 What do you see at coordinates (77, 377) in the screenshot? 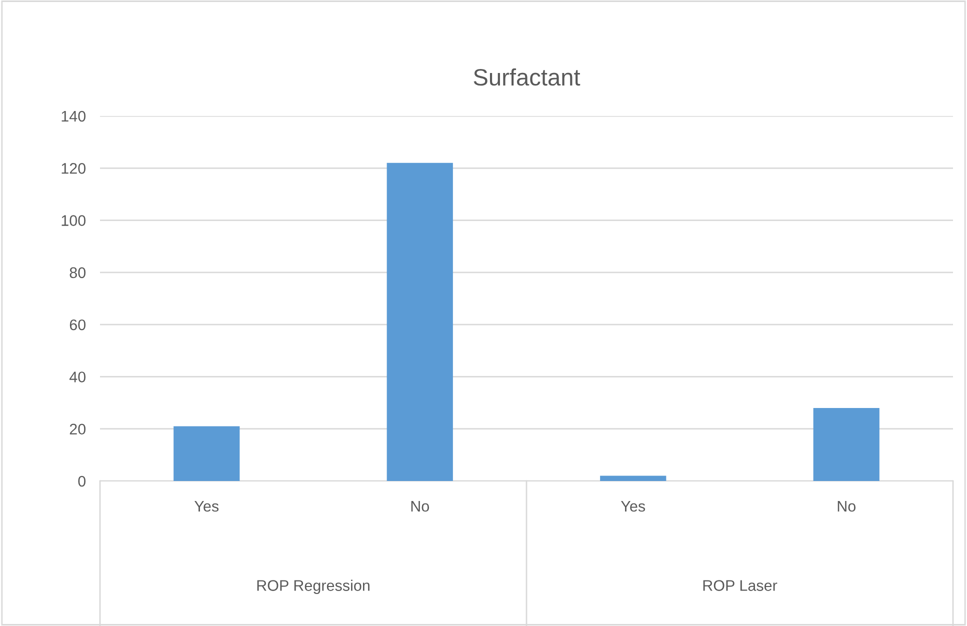
I see `y-tick-label: 40` at bounding box center [77, 377].